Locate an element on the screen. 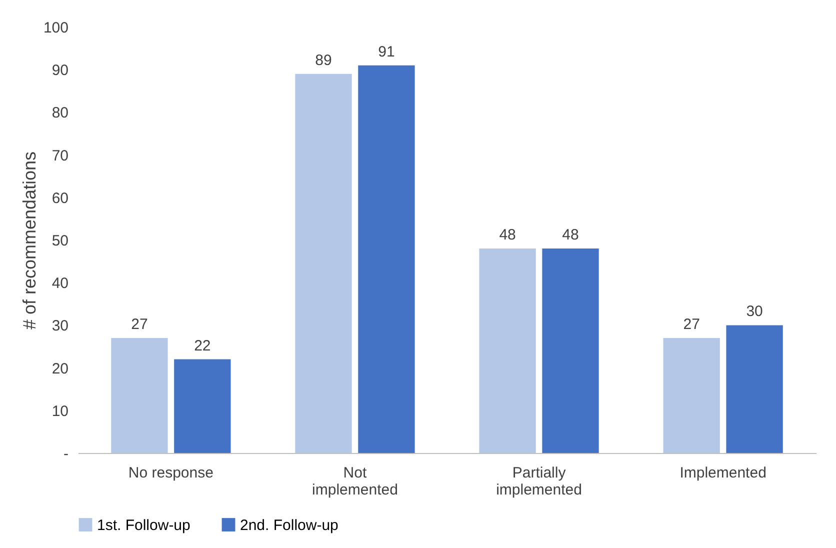 Image resolution: width=836 pixels, height=548 pixels. data-label: 89 is located at coordinates (323, 60).